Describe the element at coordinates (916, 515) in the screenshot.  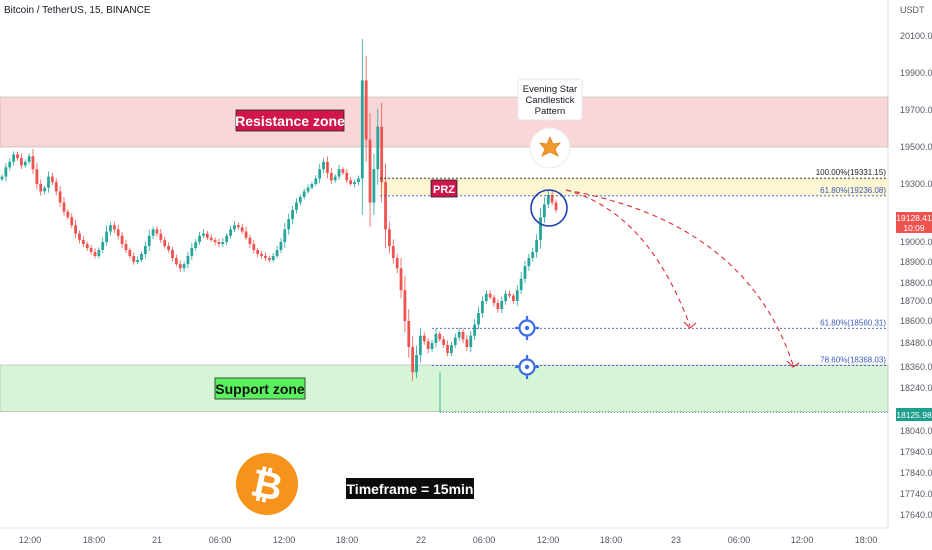
I see `price-tick: 17640.00` at that location.